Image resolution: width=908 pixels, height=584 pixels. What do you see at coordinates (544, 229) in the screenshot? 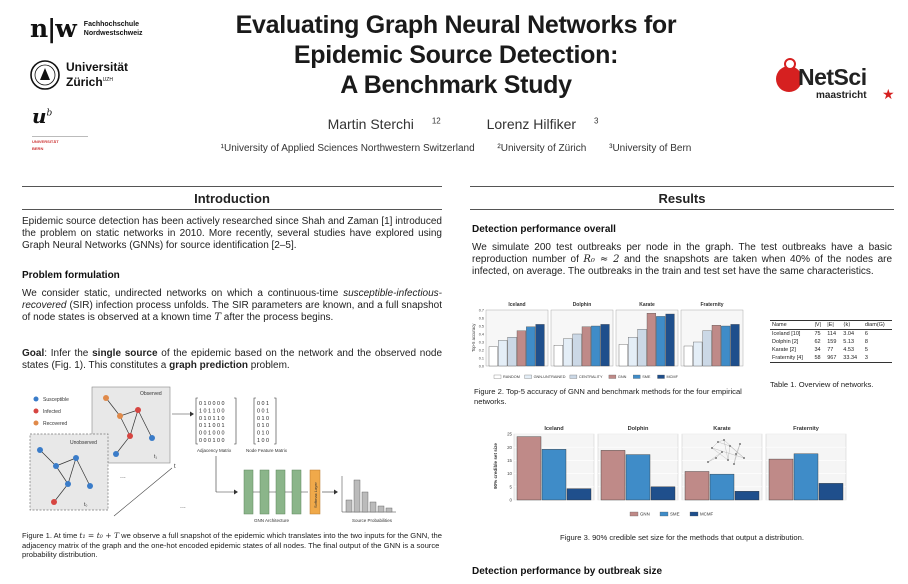
I see `overall-heading: Detection performance overall` at bounding box center [544, 229].